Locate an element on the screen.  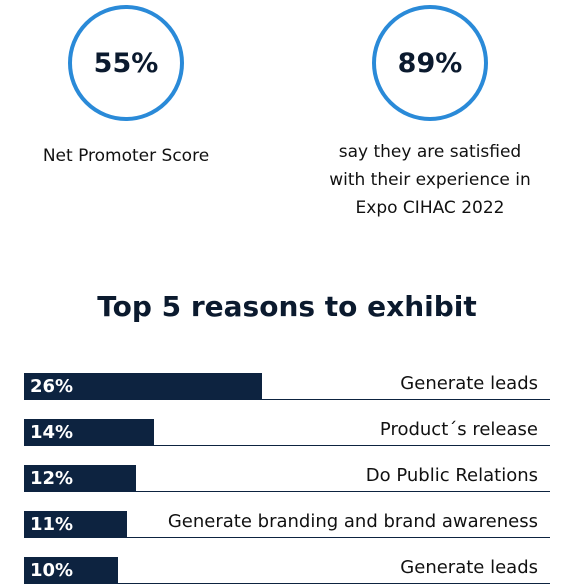
bar-value-label: 14% is located at coordinates (52, 432).